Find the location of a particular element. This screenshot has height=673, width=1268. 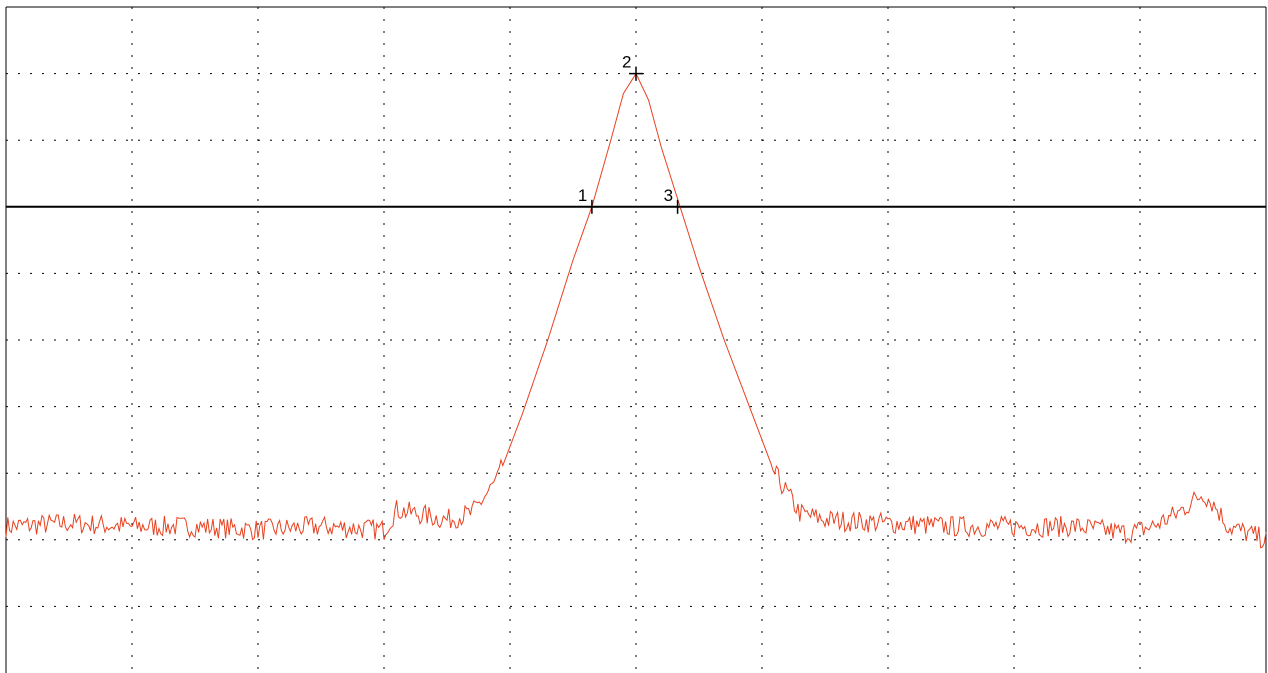

marker-1-label: 1 is located at coordinates (582, 195).